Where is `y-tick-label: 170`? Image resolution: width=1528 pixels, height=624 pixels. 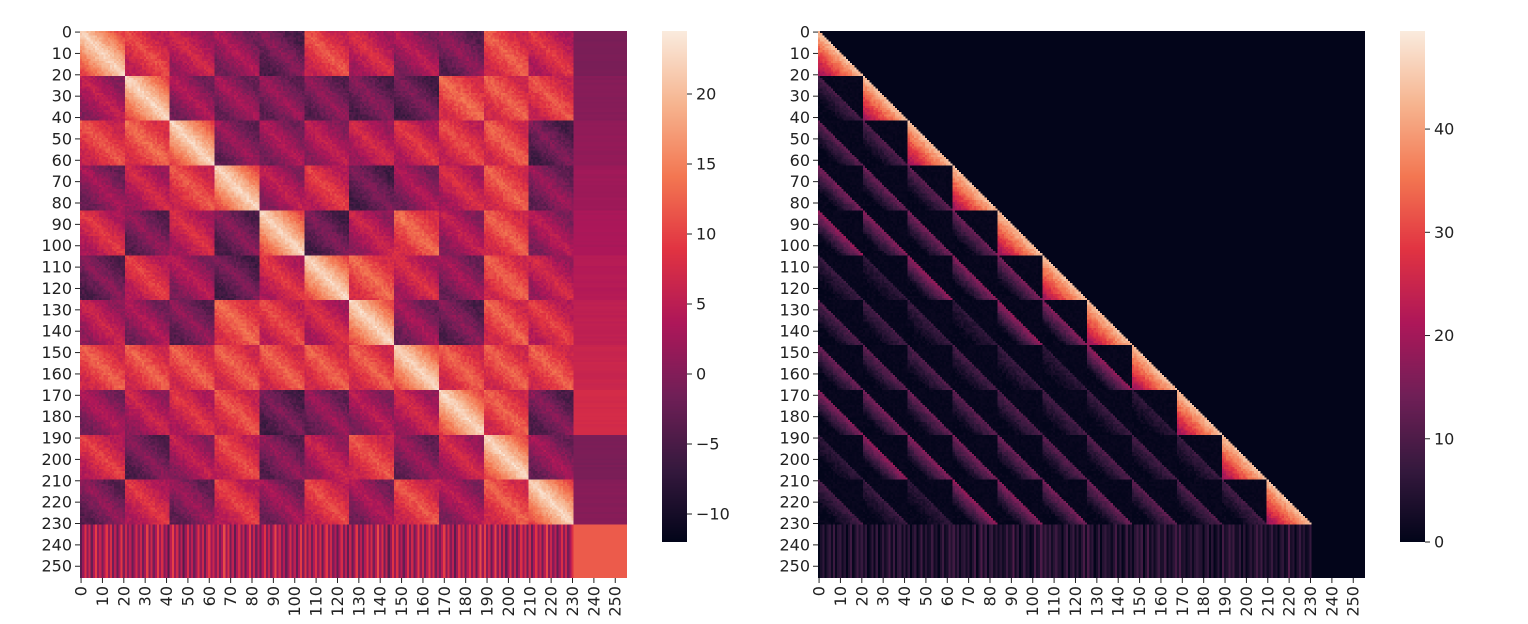 y-tick-label: 170 is located at coordinates (56, 395).